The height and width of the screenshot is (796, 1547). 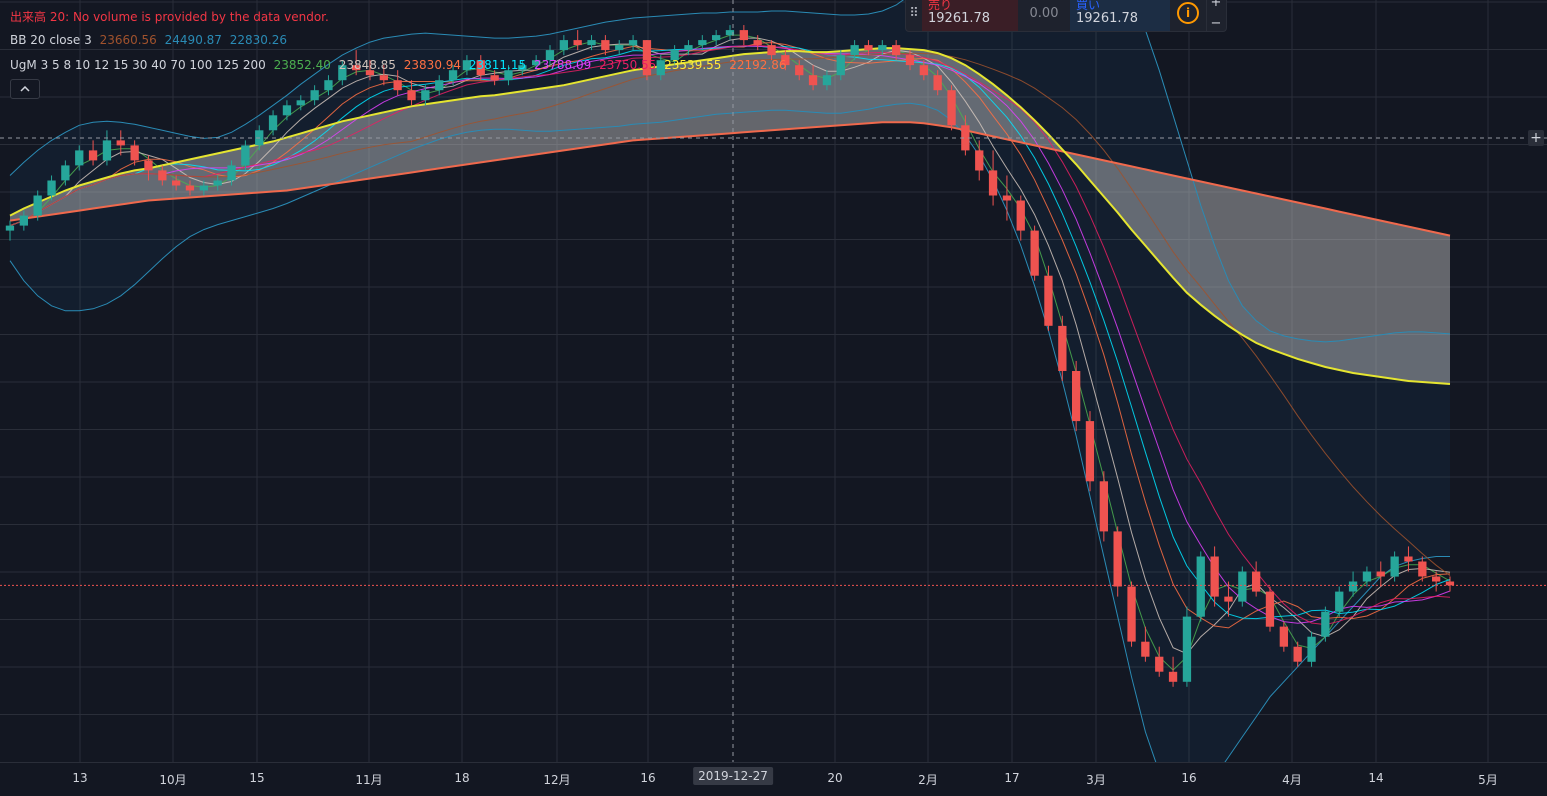 What do you see at coordinates (258, 40) in the screenshot?
I see `bb-value-3: 22830.26` at bounding box center [258, 40].